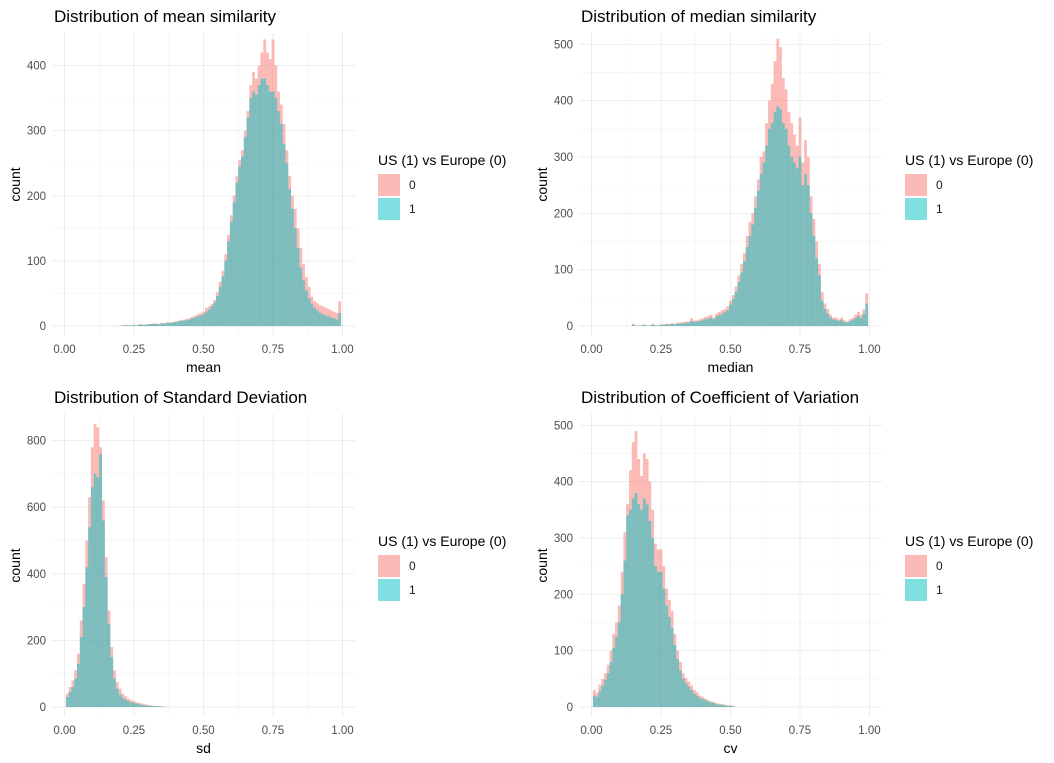  What do you see at coordinates (412, 590) in the screenshot?
I see `legend-label-1: 1` at bounding box center [412, 590].